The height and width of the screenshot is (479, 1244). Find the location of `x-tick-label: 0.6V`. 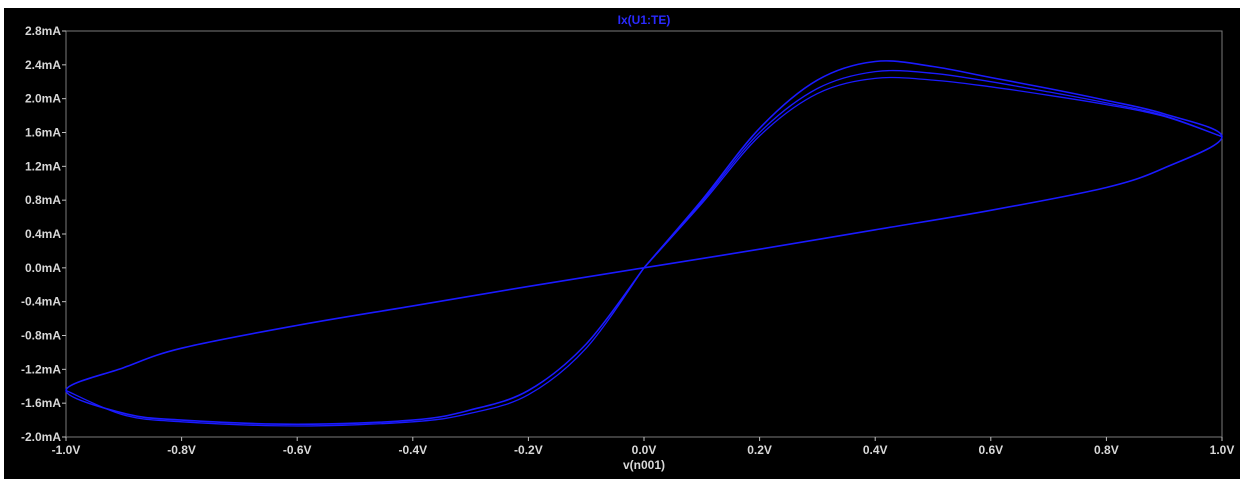

x-tick-label: 0.6V is located at coordinates (990, 450).